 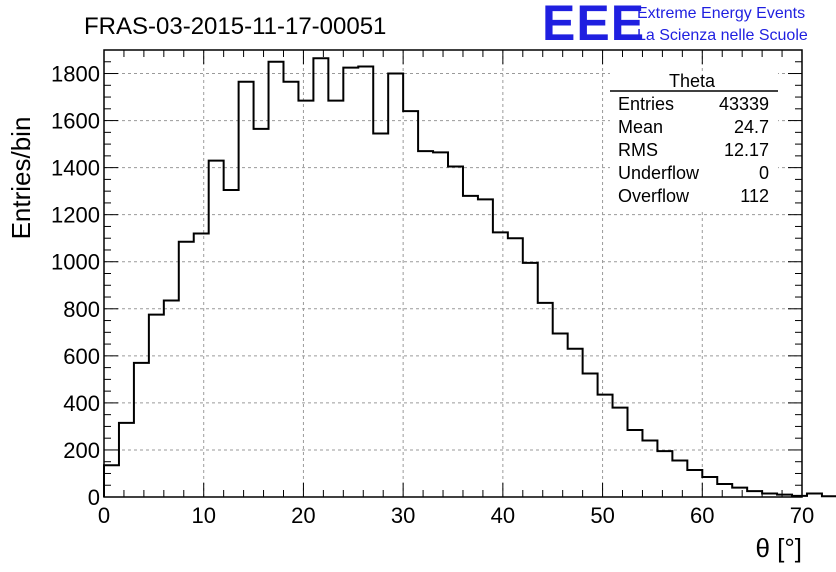 I want to click on stats-label: Underflow, so click(x=659, y=173).